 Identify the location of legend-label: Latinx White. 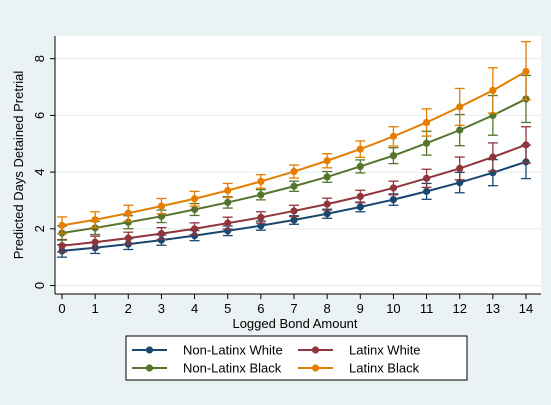
(385, 350).